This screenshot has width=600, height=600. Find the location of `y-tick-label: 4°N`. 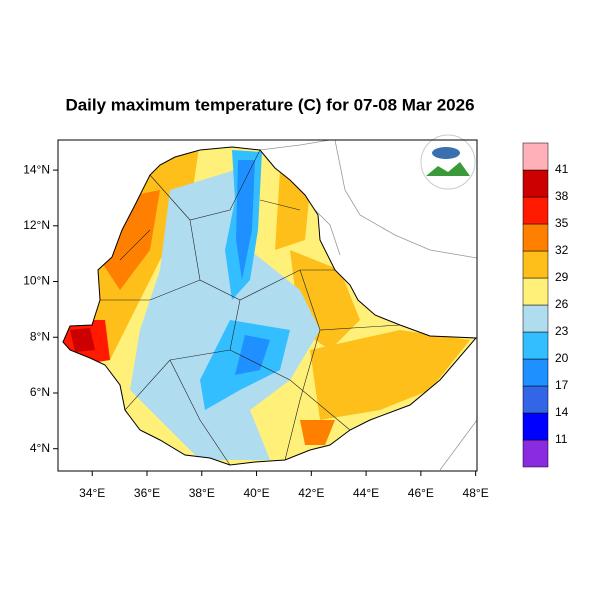

y-tick-label: 4°N is located at coordinates (40, 448).